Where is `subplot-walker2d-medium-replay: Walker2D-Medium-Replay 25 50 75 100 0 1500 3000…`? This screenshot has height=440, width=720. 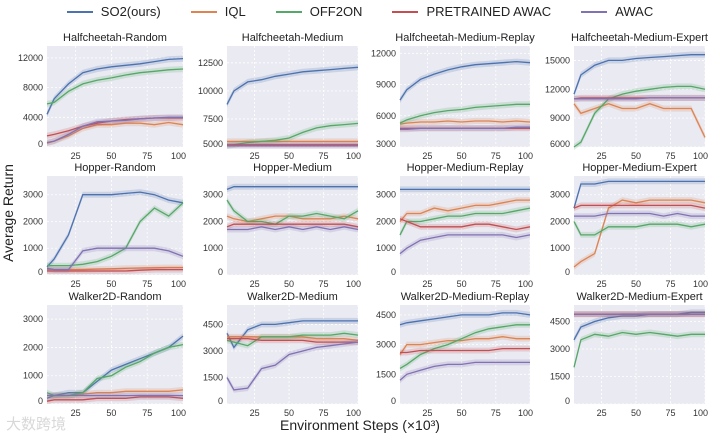 subplot-walker2d-medium-replay: Walker2D-Medium-Replay 25 50 75 100 0 1500 3000… is located at coordinates (454, 354).